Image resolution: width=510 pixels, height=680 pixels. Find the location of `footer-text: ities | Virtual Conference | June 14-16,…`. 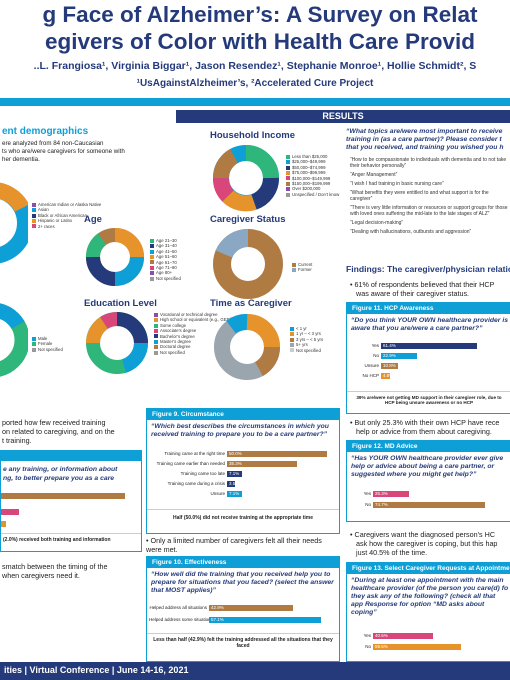

footer-text: ities | Virtual Conference | June 14-16,… is located at coordinates (96, 670).